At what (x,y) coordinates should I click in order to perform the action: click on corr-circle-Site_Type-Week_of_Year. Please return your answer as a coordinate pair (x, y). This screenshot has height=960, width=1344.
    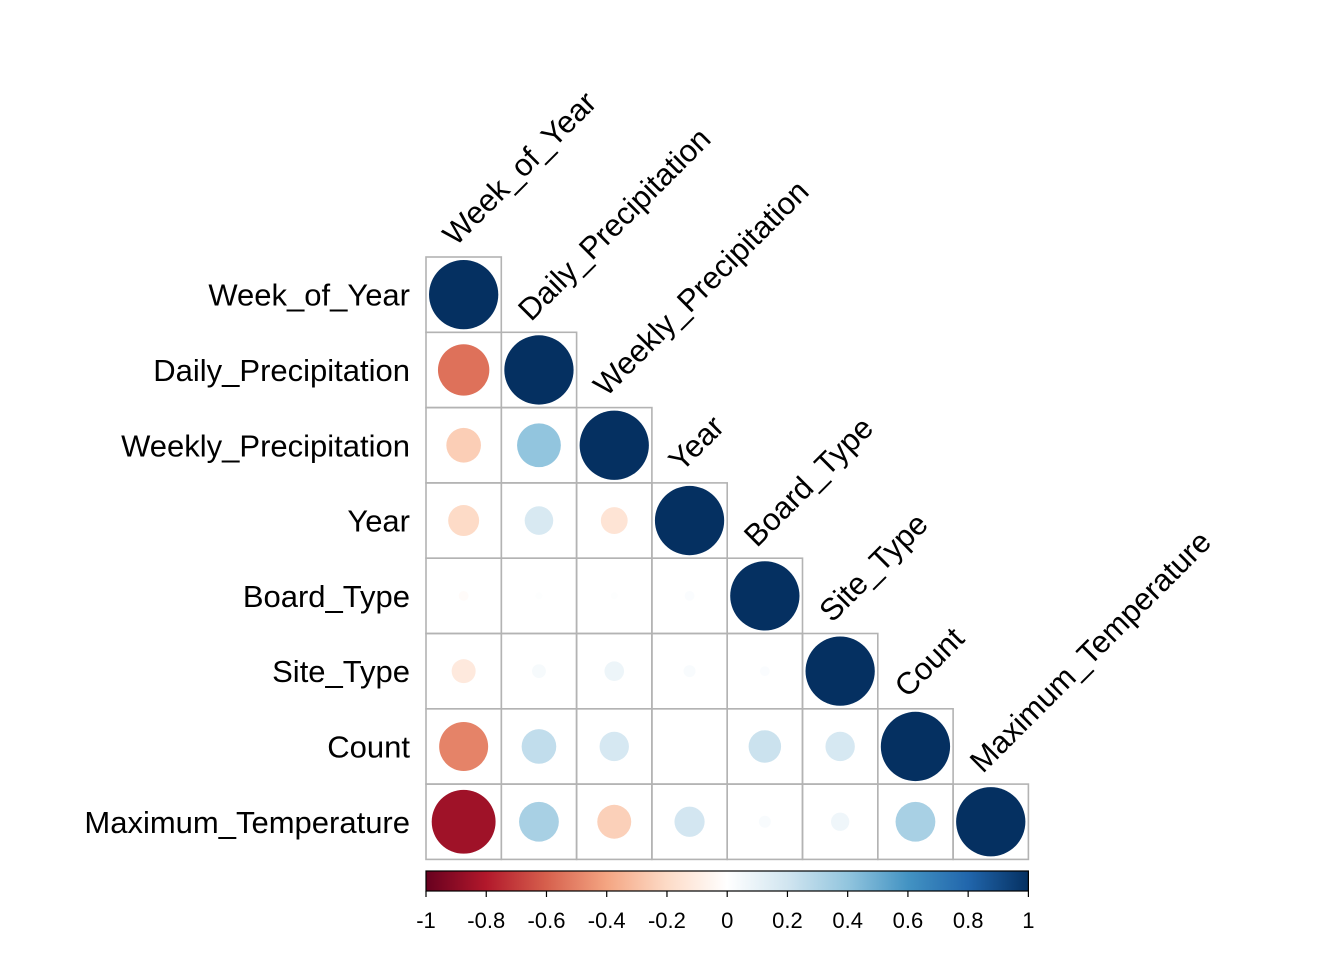
    Looking at the image, I should click on (463, 671).